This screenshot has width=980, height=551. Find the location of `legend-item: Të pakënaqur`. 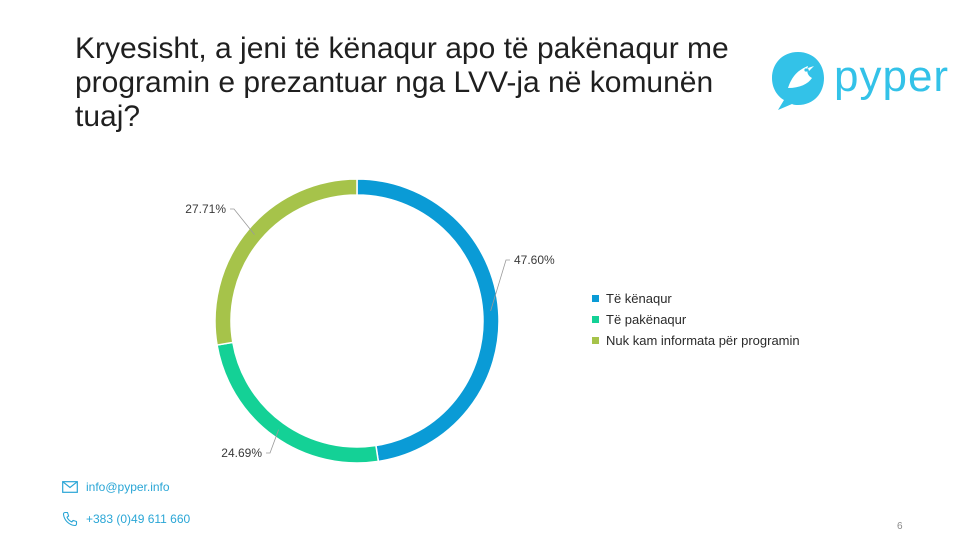

legend-item: Të pakënaqur is located at coordinates (696, 319).